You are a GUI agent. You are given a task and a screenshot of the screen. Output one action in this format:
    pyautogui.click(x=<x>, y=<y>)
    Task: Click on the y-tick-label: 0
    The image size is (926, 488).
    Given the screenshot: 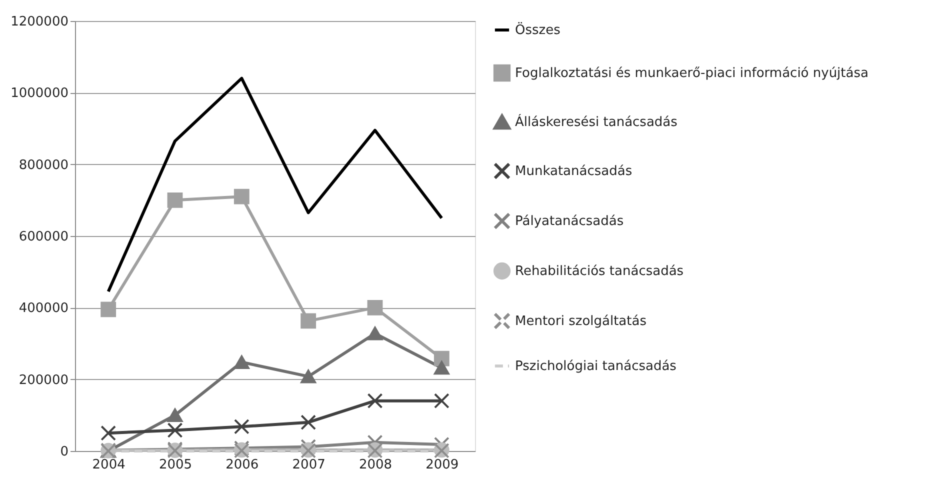 What is the action you would take?
    pyautogui.click(x=64, y=452)
    